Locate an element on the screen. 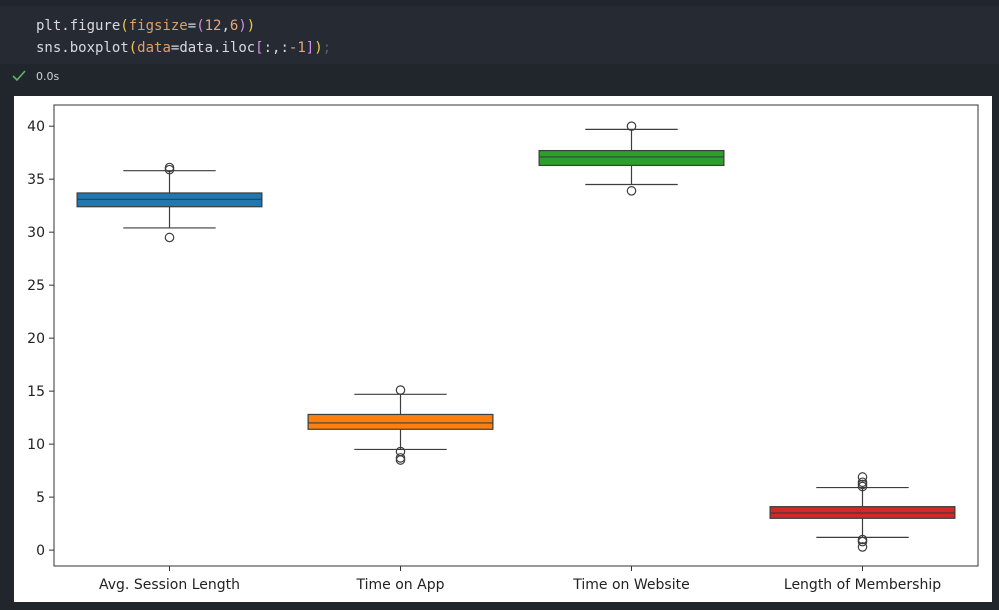 The image size is (999, 610). code-token: plt.figure is located at coordinates (78, 26).